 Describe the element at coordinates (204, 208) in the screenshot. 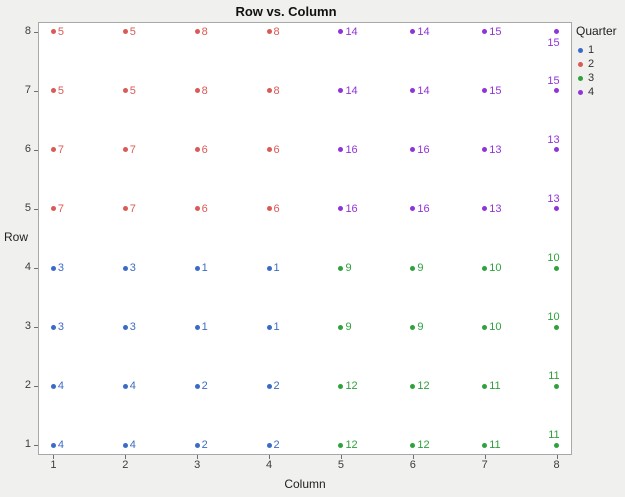

I see `point-label: 6` at that location.